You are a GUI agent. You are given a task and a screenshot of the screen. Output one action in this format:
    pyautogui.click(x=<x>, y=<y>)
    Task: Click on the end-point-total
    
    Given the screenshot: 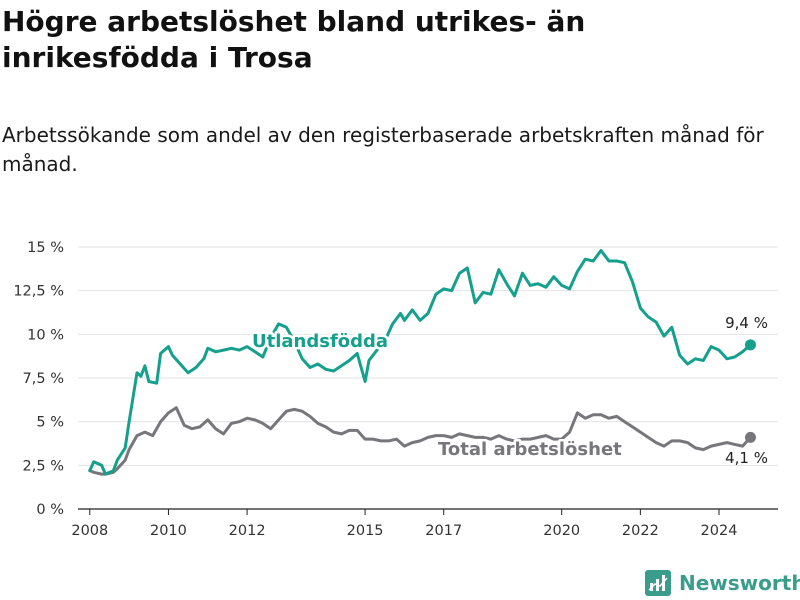 What is the action you would take?
    pyautogui.click(x=750, y=437)
    